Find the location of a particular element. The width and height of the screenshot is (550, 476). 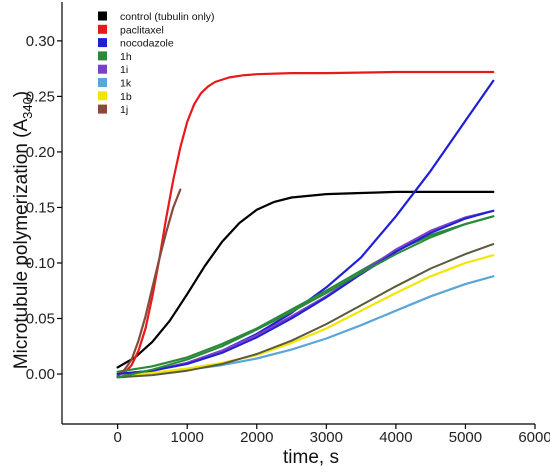

x-tick-label: 0 is located at coordinates (117, 437).